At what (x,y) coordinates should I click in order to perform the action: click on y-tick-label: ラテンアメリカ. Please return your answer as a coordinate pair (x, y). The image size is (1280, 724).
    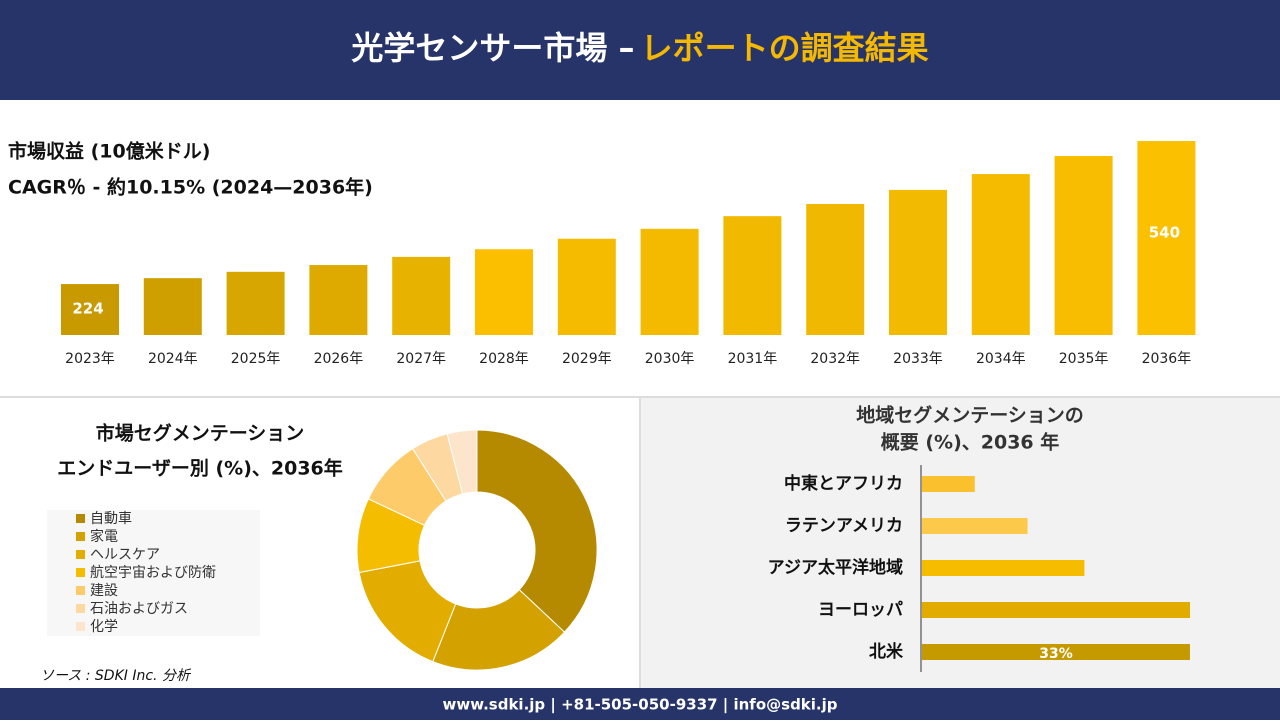
    Looking at the image, I should click on (844, 526).